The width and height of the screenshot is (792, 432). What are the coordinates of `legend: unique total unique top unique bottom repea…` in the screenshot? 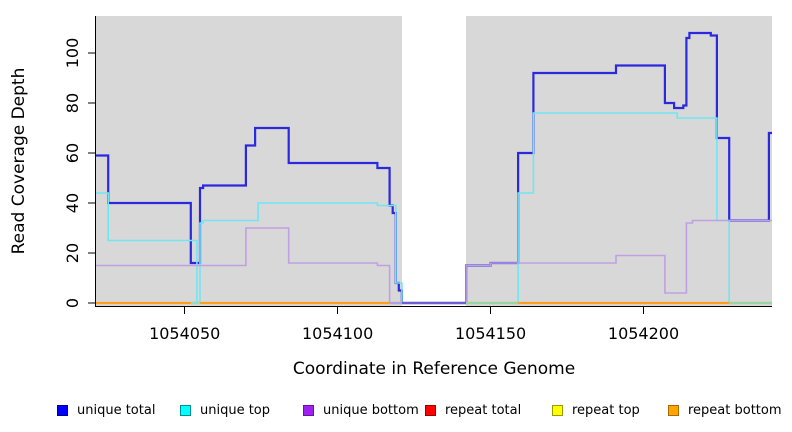 It's located at (396, 413).